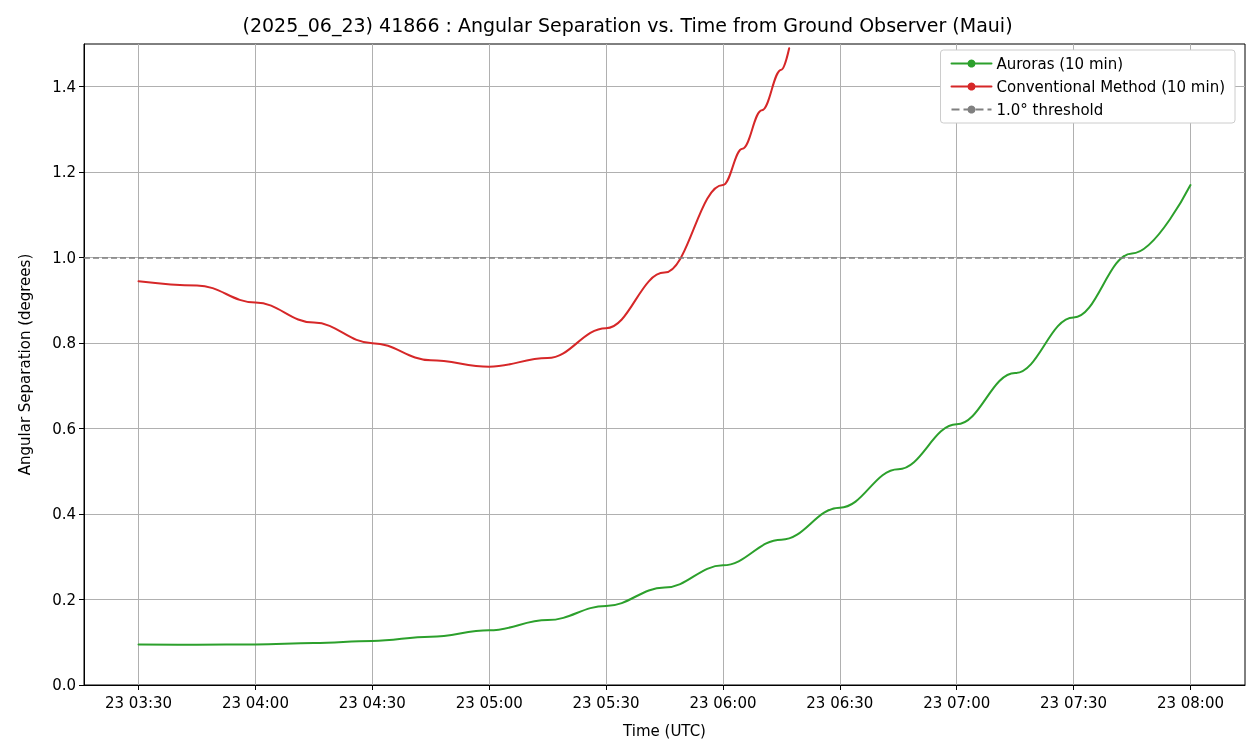 Image resolution: width=1255 pixels, height=748 pixels. Describe the element at coordinates (64, 685) in the screenshot. I see `y-tick-label: 0.0` at that location.